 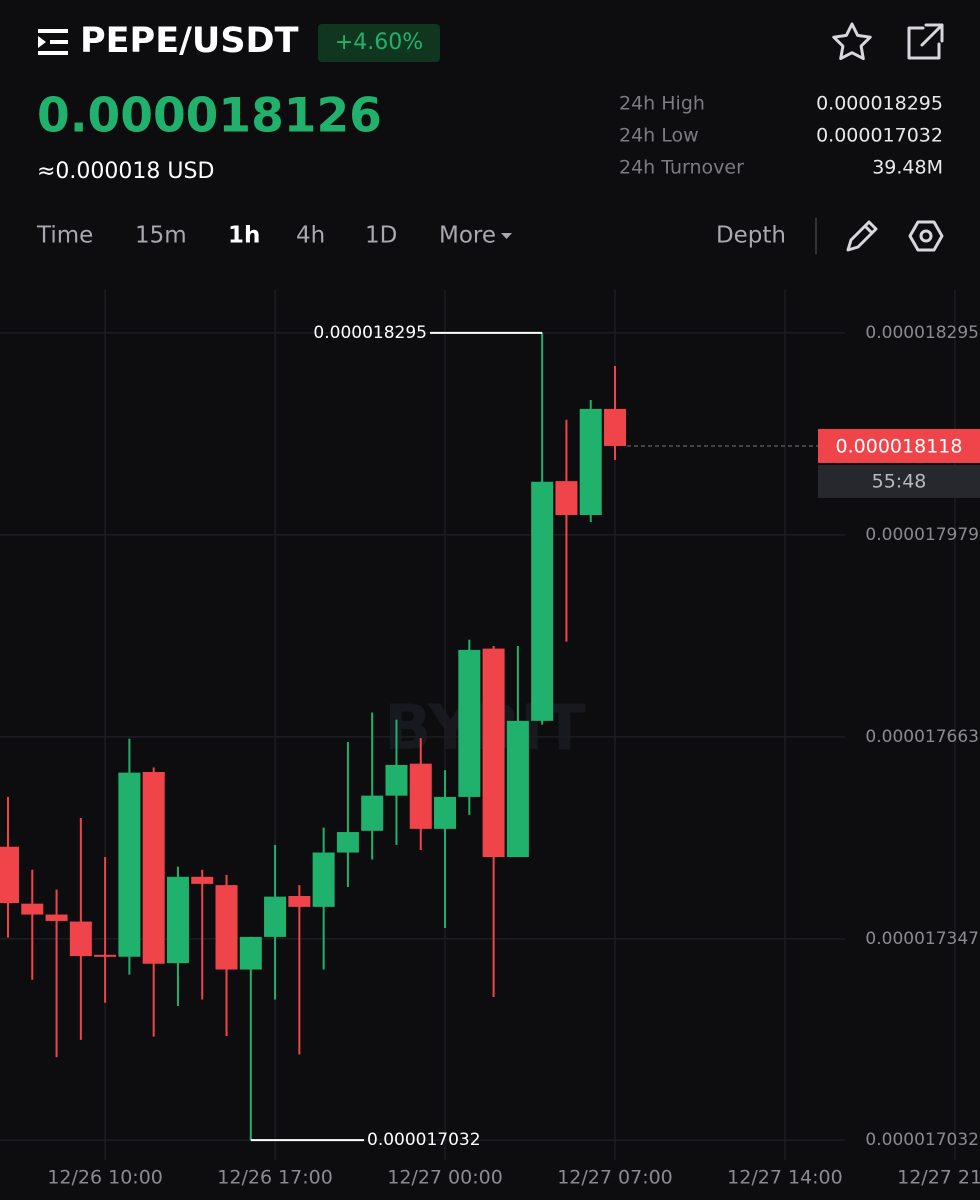 What do you see at coordinates (922, 939) in the screenshot?
I see `y-tick-label: 0.000017347` at bounding box center [922, 939].